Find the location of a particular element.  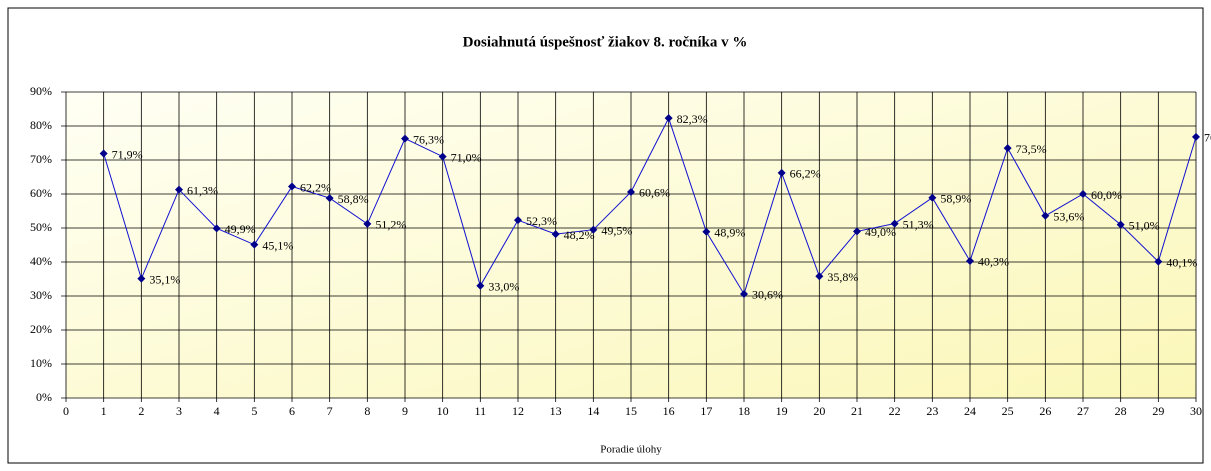

data-label: 58,9% is located at coordinates (955, 198).